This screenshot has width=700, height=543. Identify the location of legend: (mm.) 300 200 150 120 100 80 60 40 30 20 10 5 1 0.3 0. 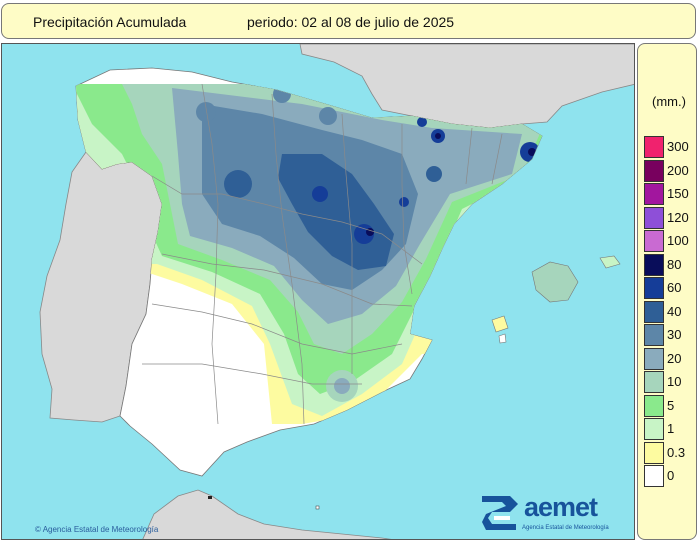
(667, 291).